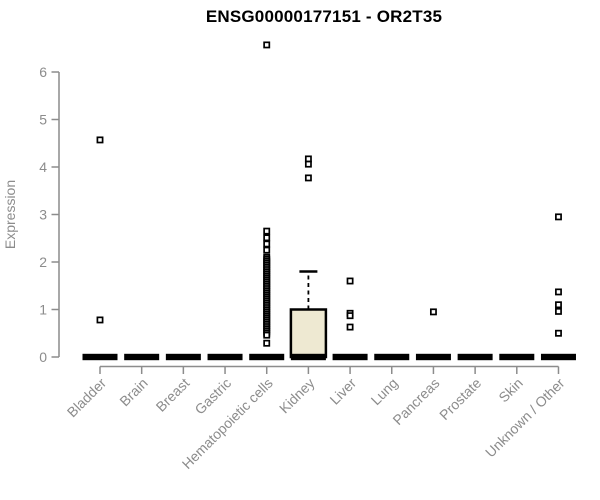 The height and width of the screenshot is (500, 600). What do you see at coordinates (297, 396) in the screenshot?
I see `x-tick-label: Kidney` at bounding box center [297, 396].